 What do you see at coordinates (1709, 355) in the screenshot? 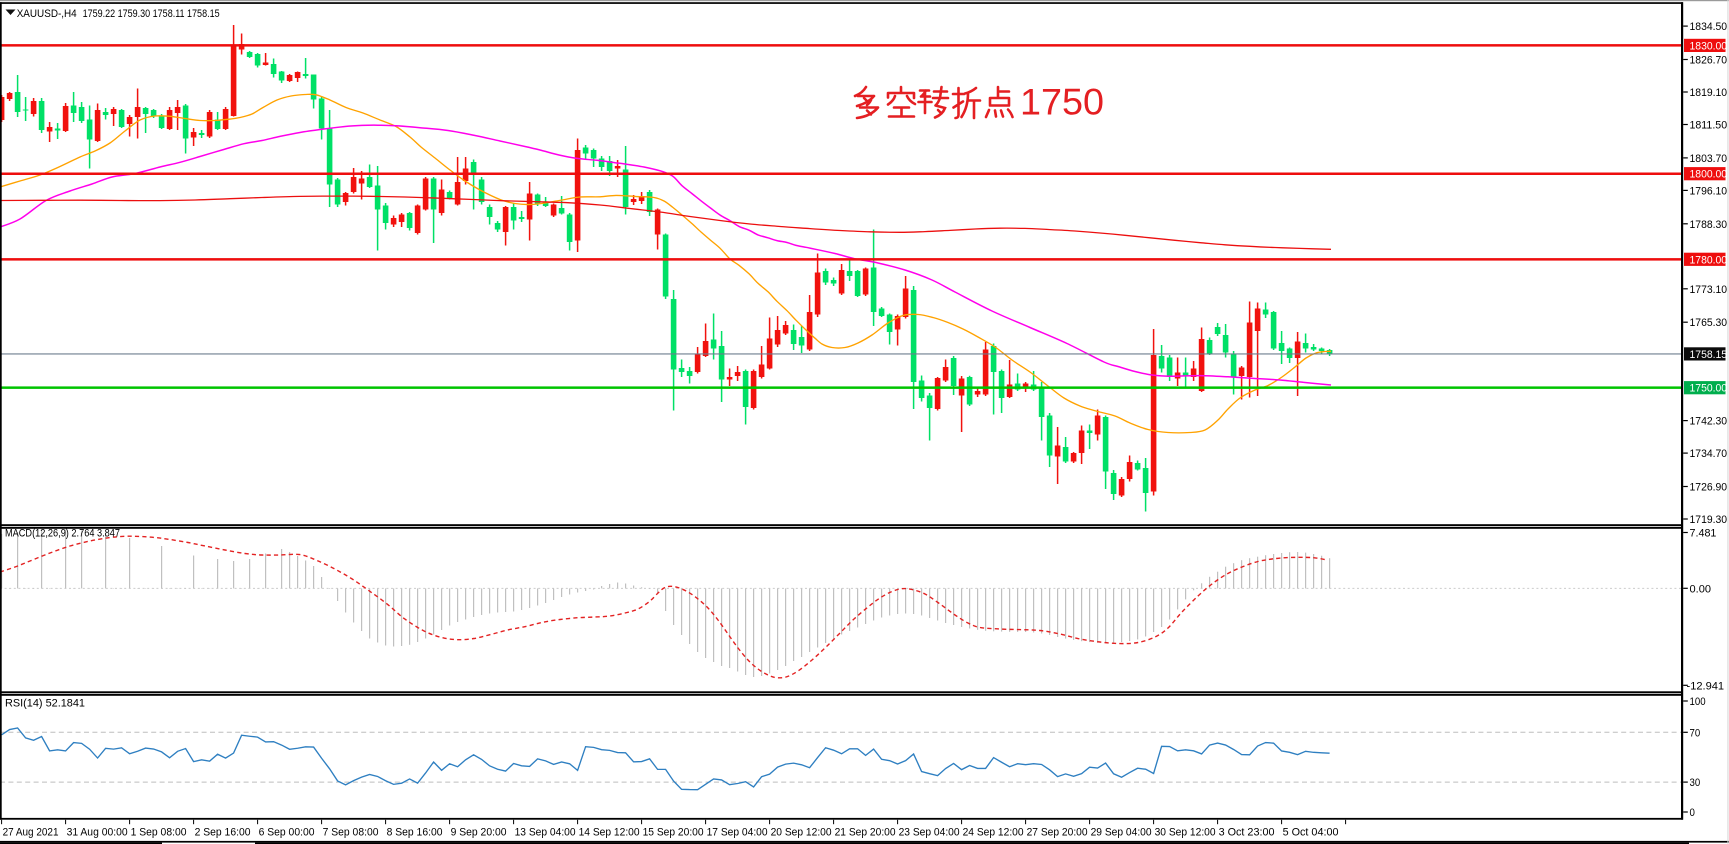
I see `svg-text: 1758.15` at bounding box center [1709, 355].